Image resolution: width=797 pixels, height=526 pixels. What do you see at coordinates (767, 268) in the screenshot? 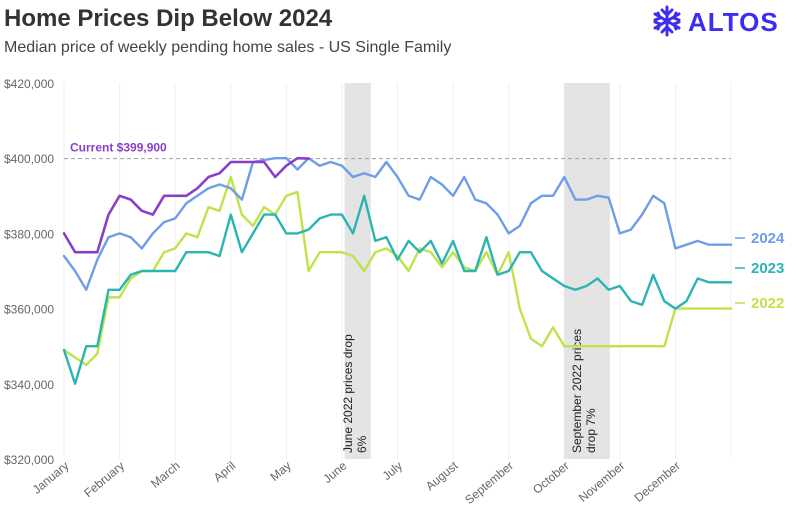
I see `end-label-2023: 2023` at bounding box center [767, 268].